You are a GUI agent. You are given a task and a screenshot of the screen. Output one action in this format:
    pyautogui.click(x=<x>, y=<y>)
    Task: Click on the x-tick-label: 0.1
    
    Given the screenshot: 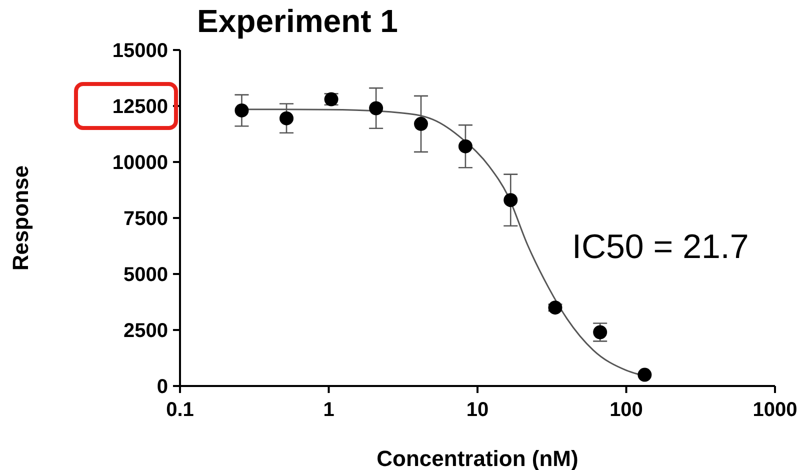 What is the action you would take?
    pyautogui.click(x=180, y=410)
    